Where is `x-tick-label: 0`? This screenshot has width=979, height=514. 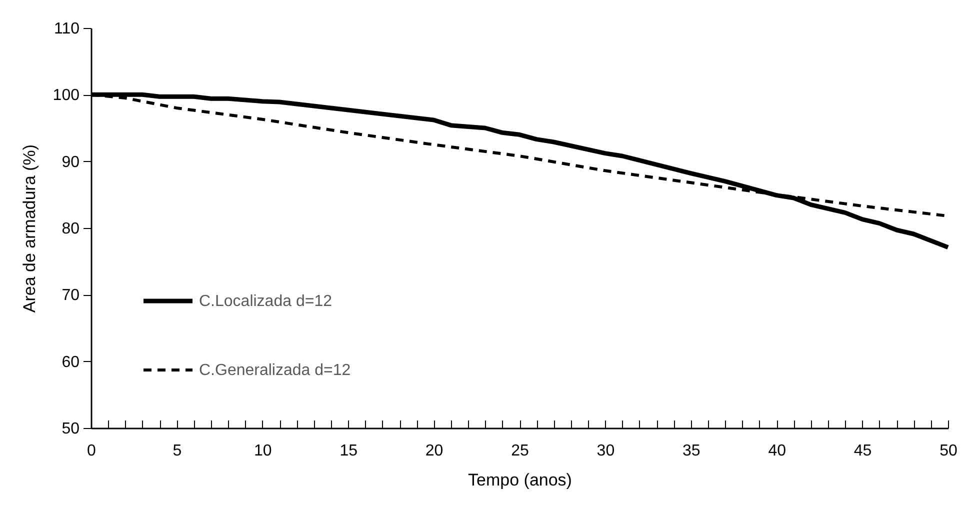
x-tick-label: 0 is located at coordinates (91, 451).